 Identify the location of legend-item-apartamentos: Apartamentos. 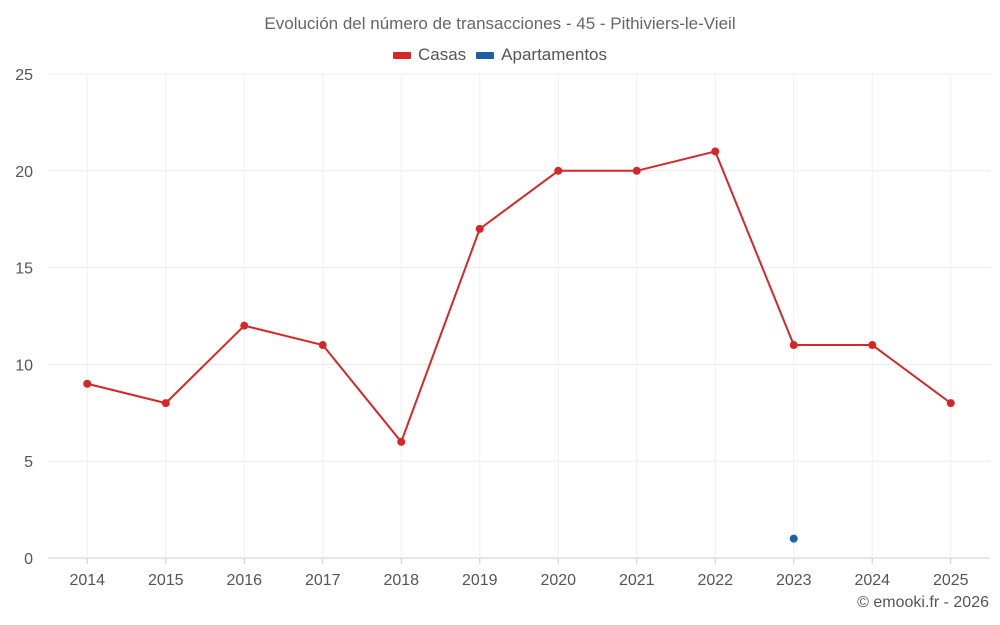
(541, 55).